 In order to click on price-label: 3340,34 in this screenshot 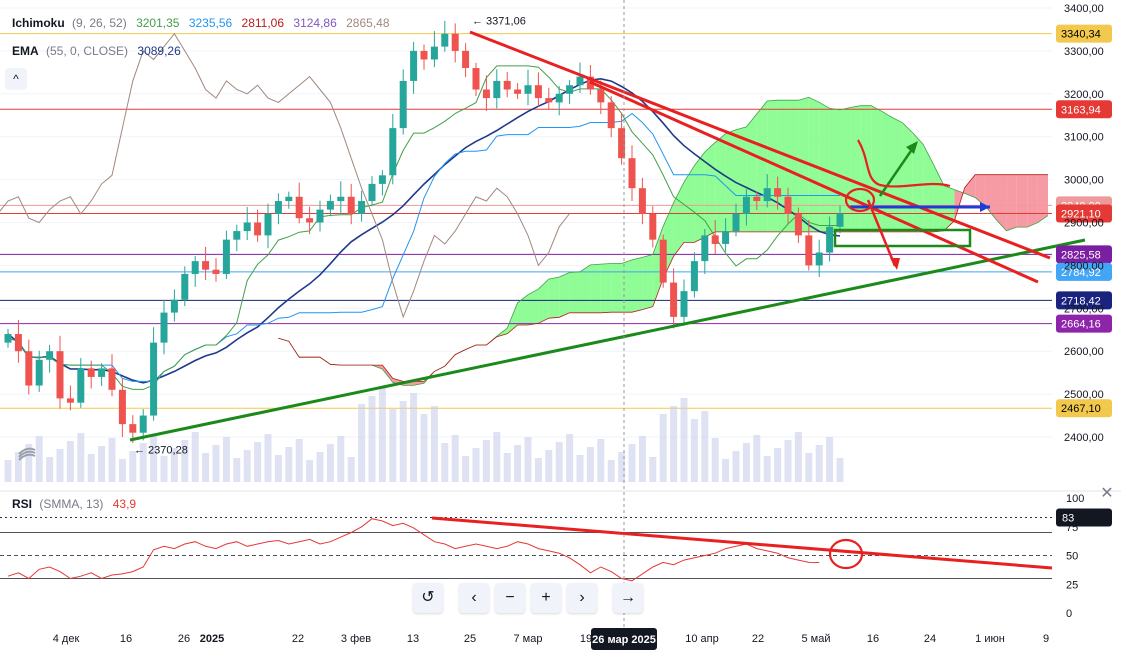, I will do `click(1081, 35)`.